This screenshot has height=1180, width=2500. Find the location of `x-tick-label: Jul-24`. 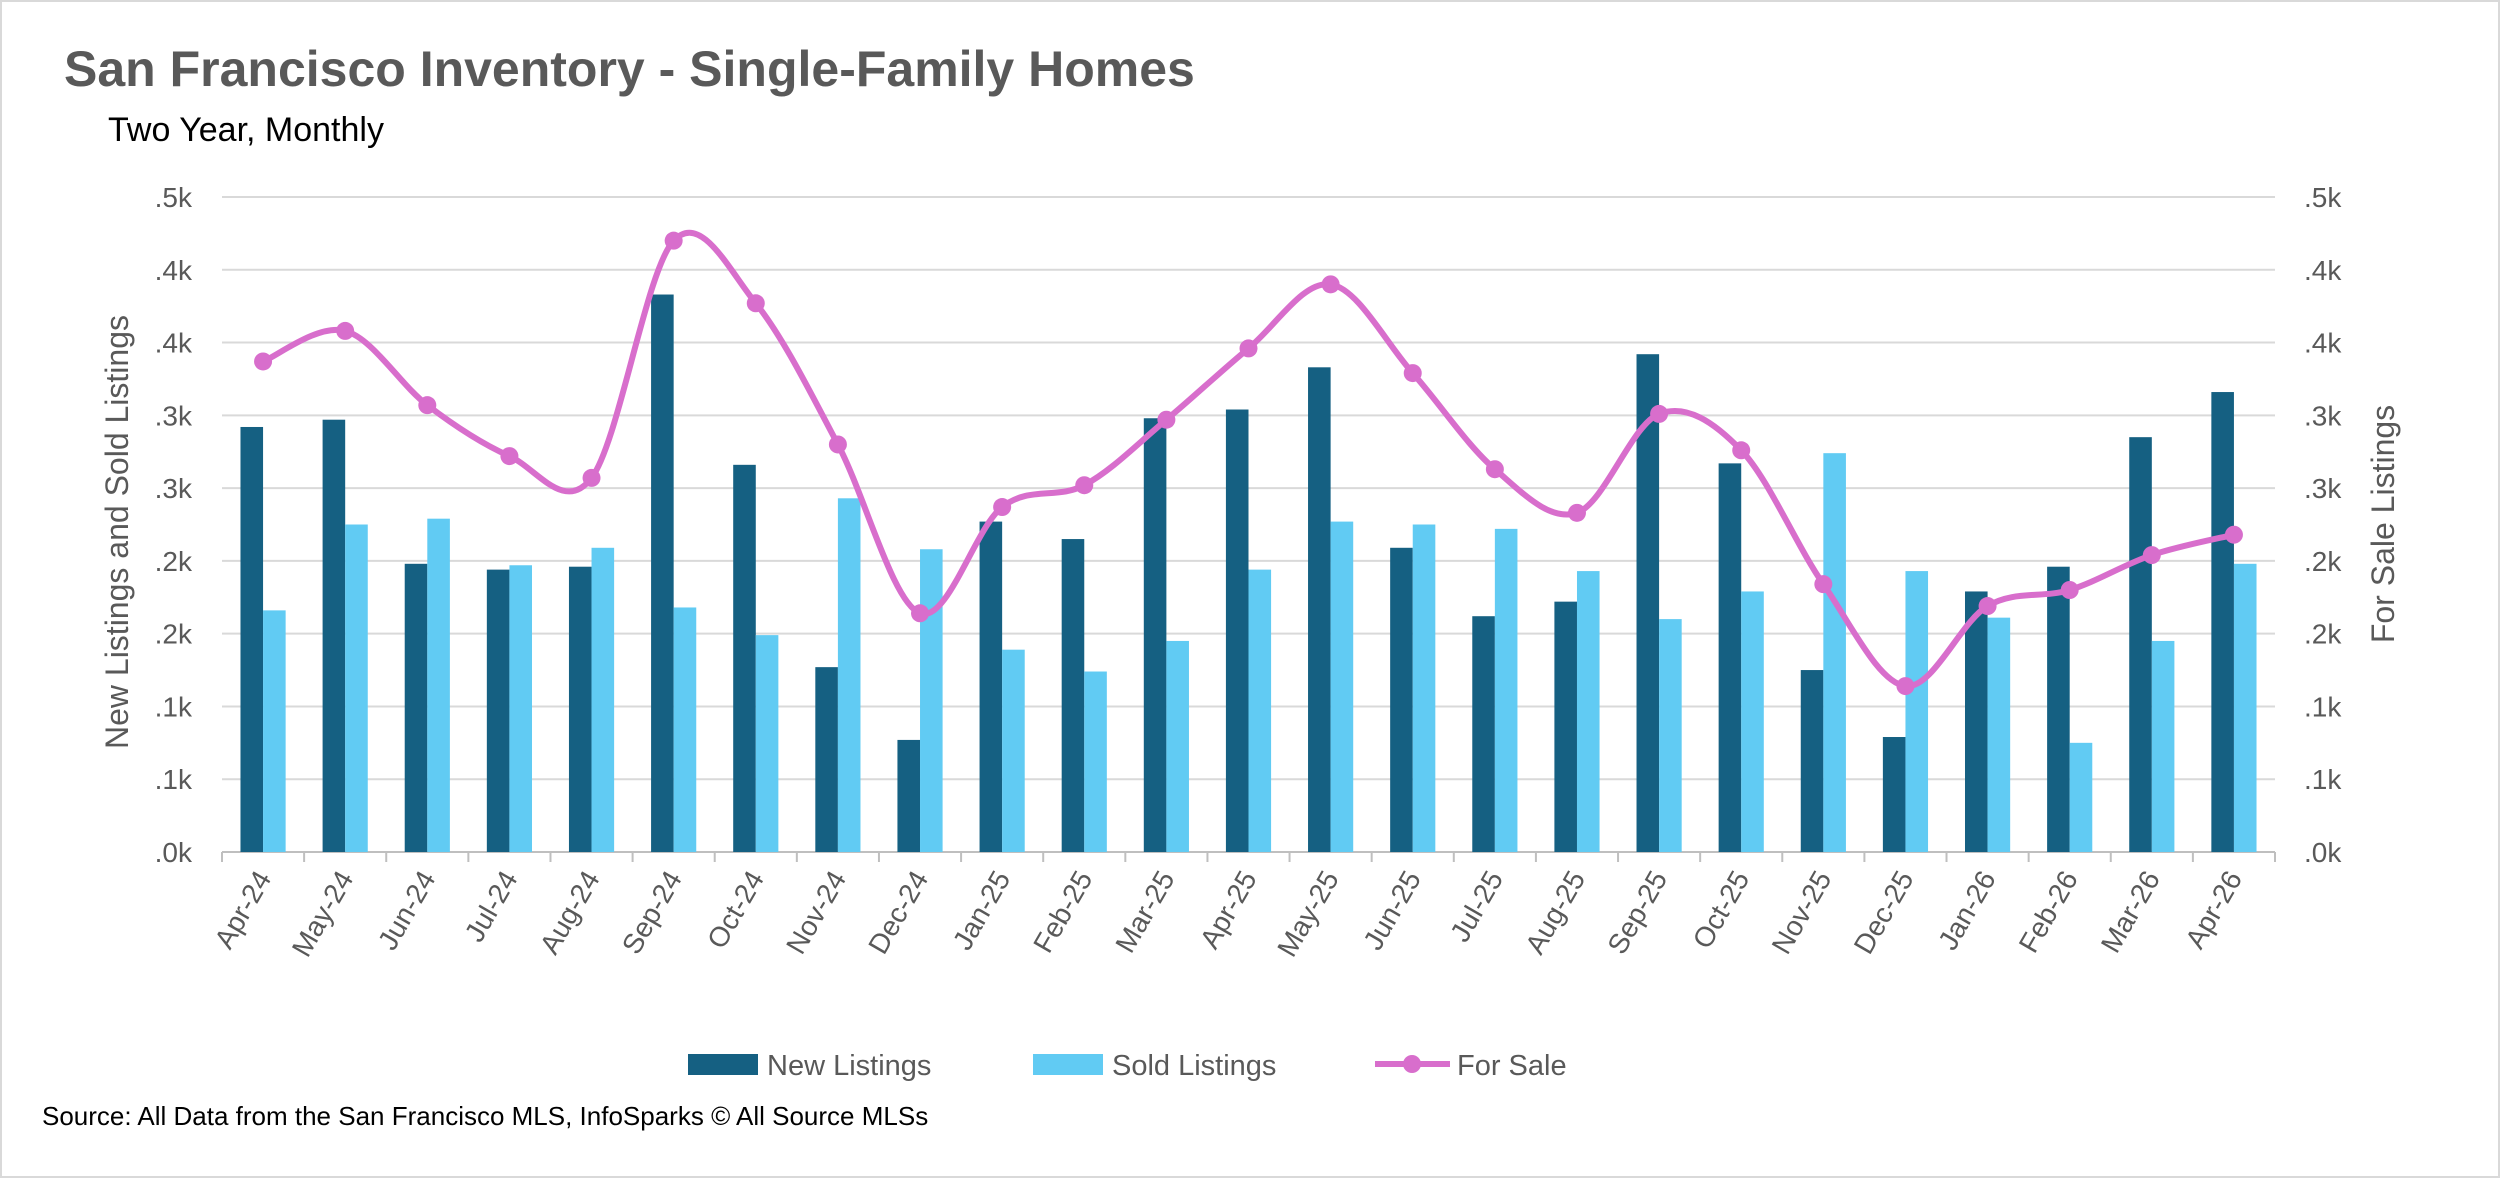

x-tick-label: Jul-24 is located at coordinates (491, 907).